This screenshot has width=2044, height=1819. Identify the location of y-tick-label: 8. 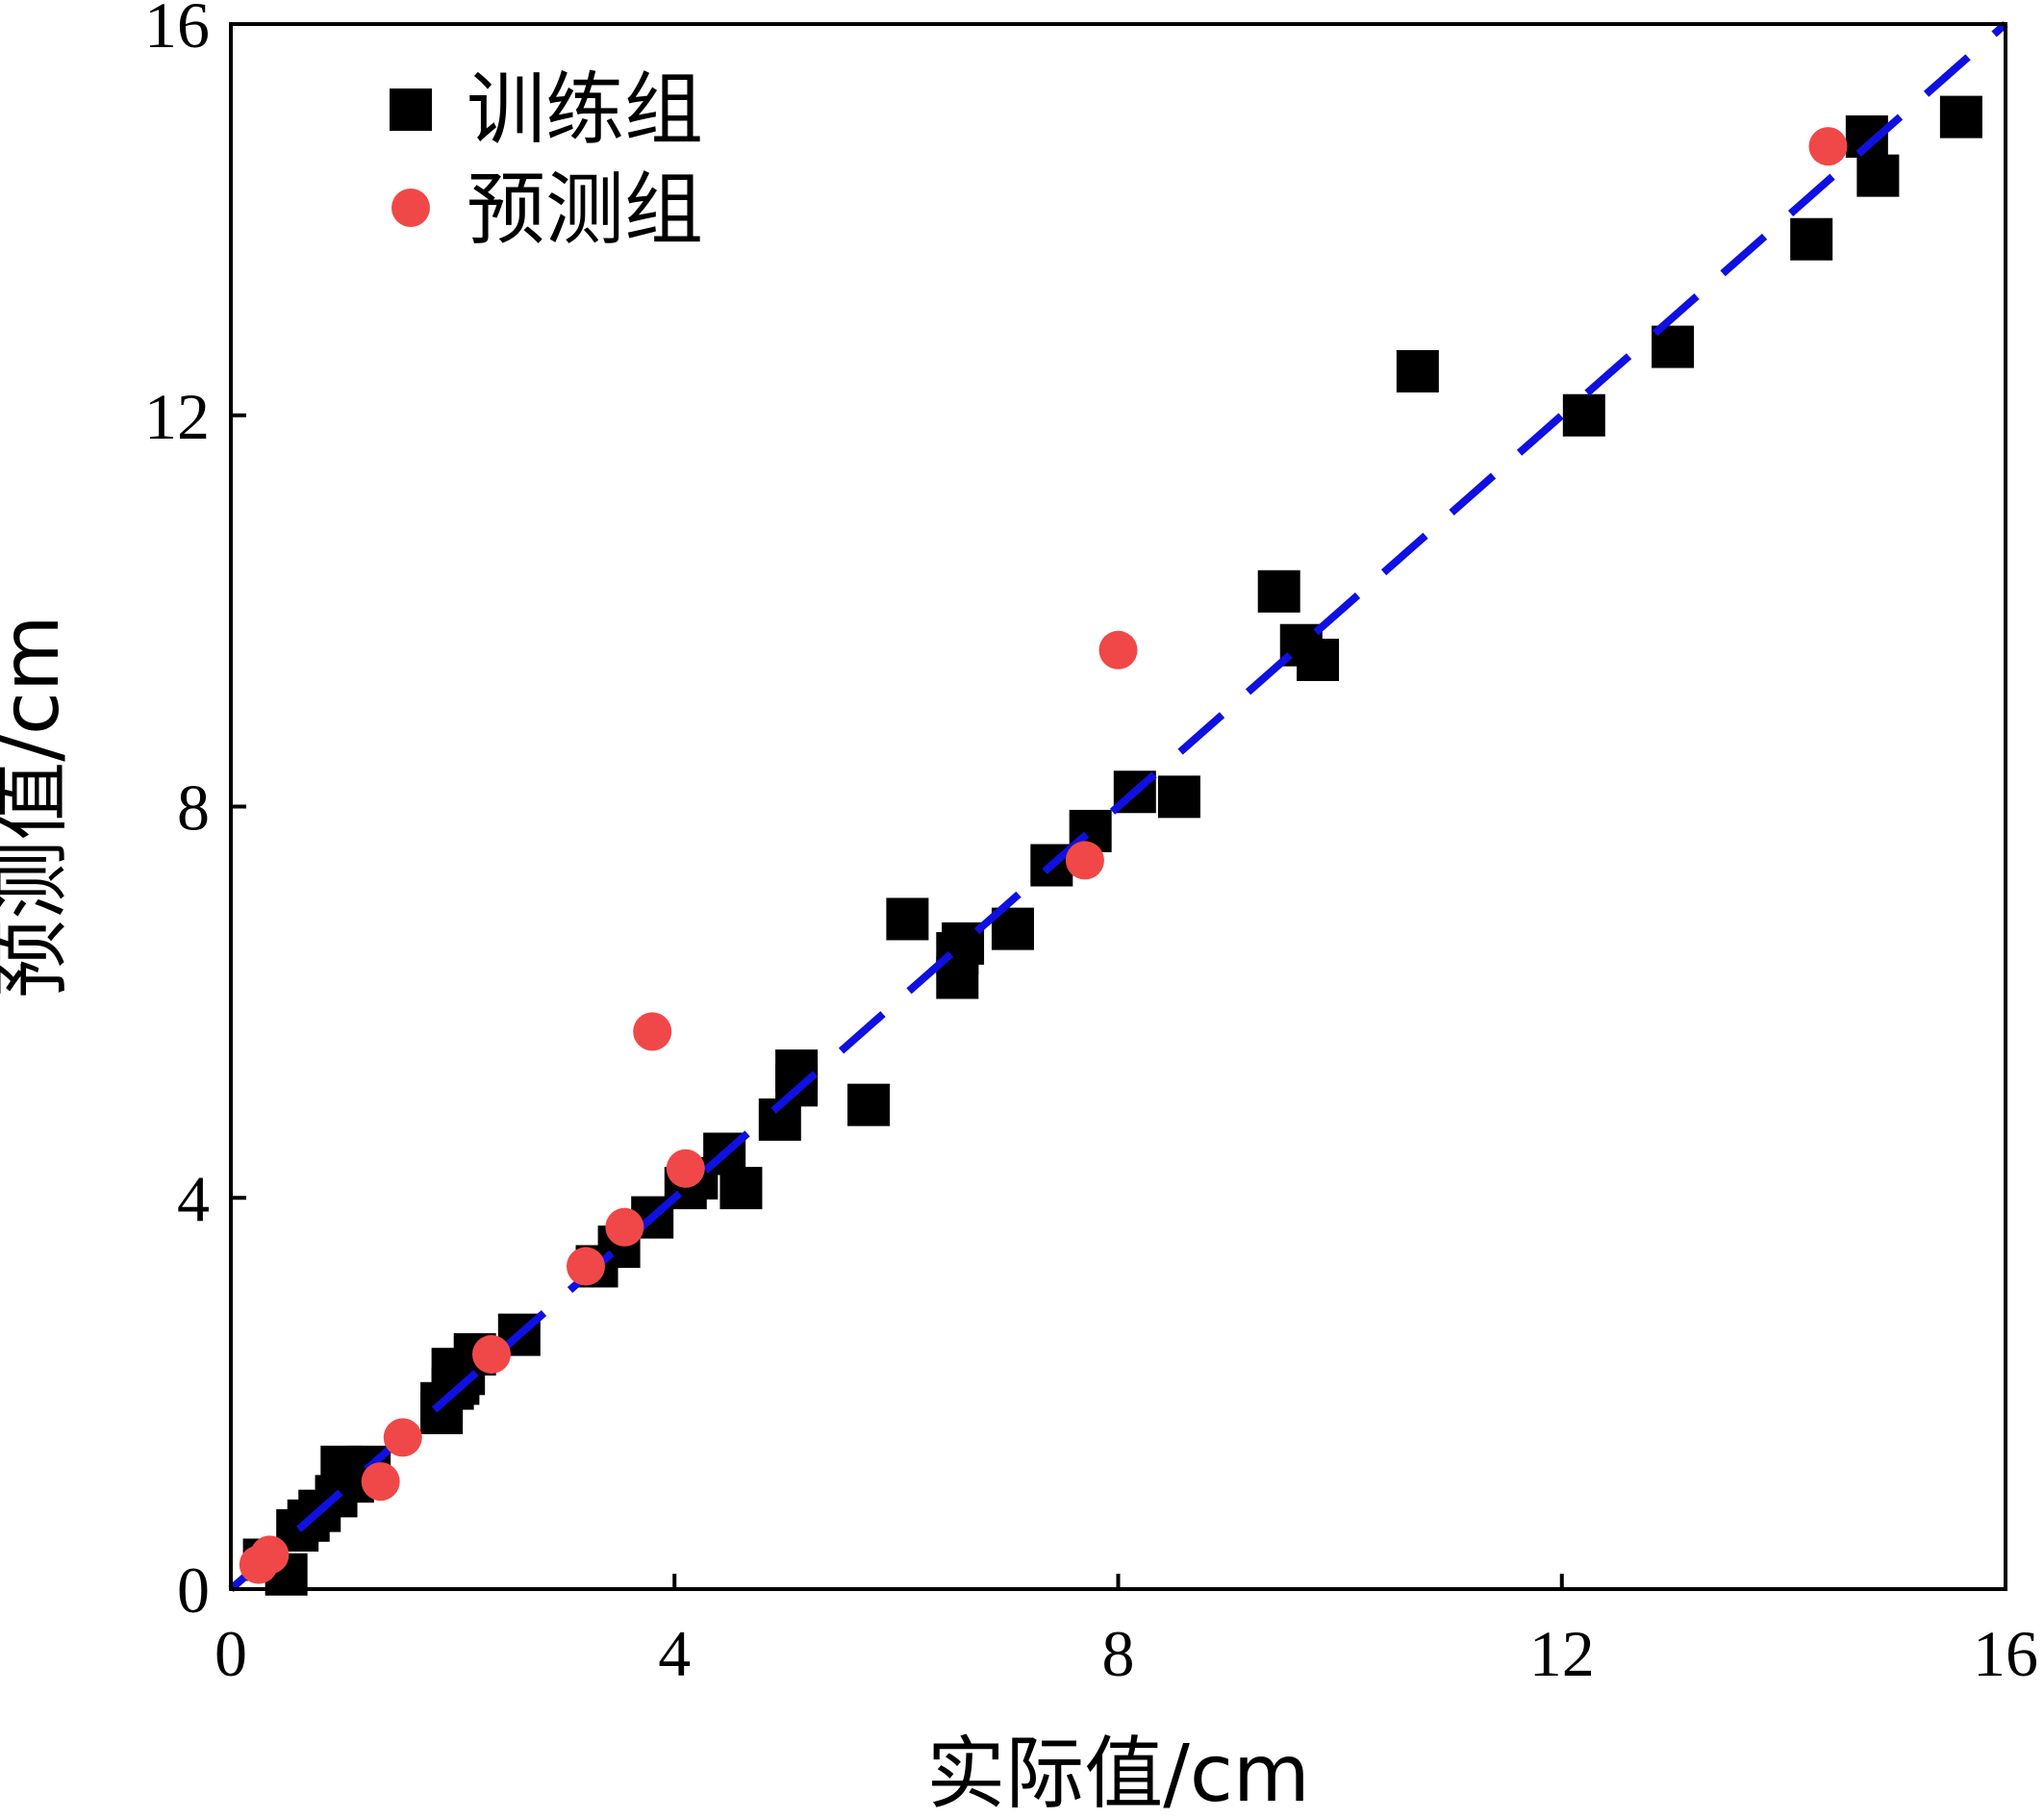
(193, 808).